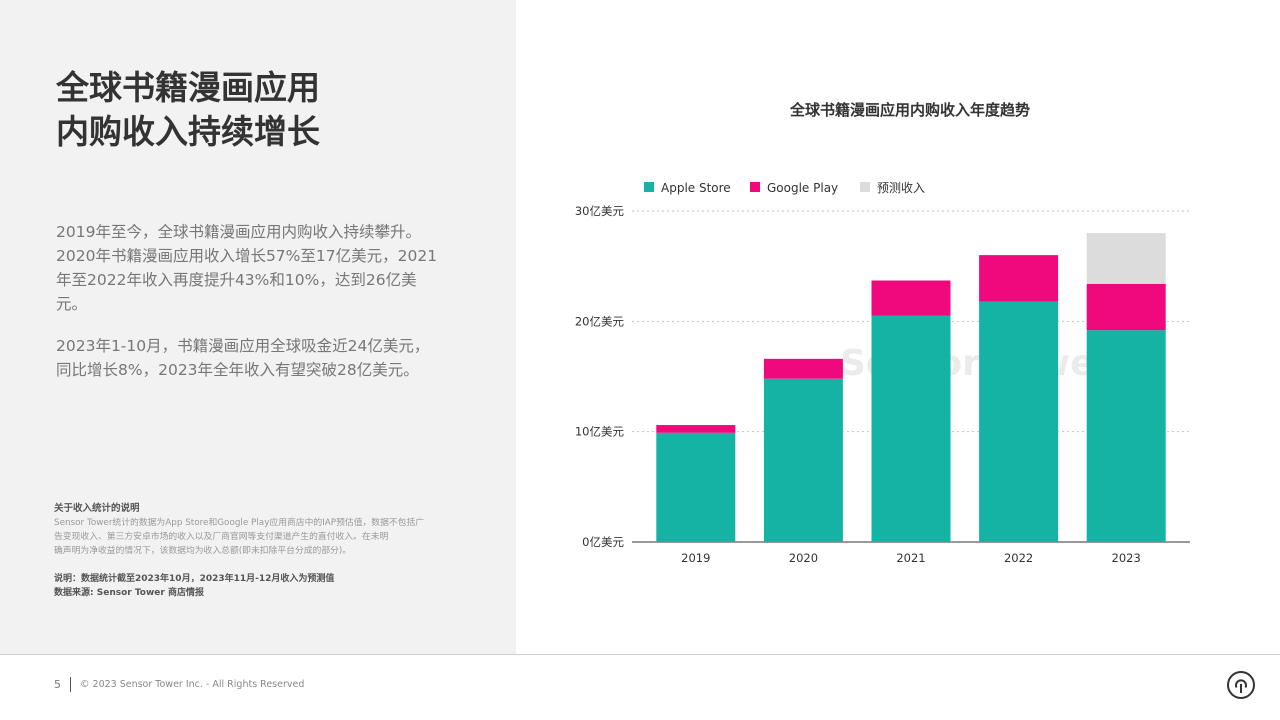 This screenshot has height=720, width=1280. I want to click on headline: 全球书籍漫画应用 内购收入持续增长, so click(276, 110).